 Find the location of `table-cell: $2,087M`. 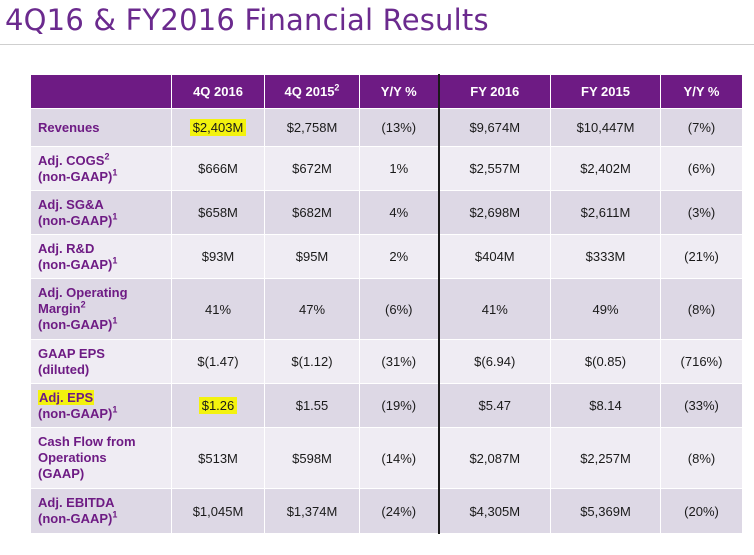

table-cell: $2,087M is located at coordinates (494, 458).